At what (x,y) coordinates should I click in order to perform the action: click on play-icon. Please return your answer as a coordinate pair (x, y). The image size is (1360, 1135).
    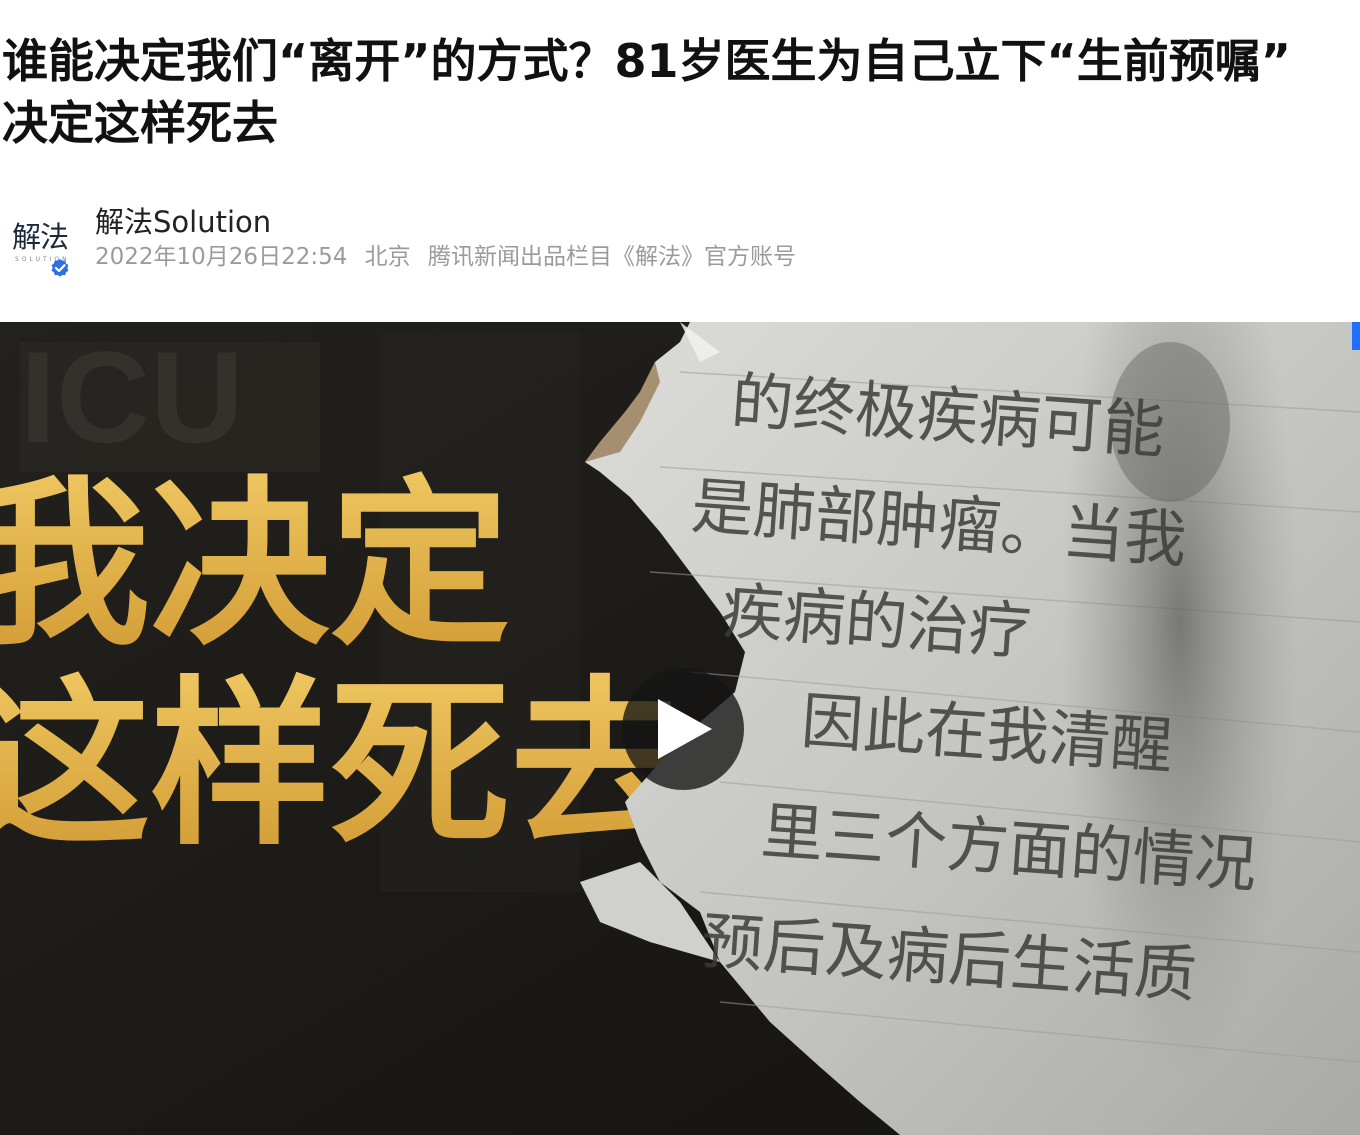
    Looking at the image, I should click on (685, 729).